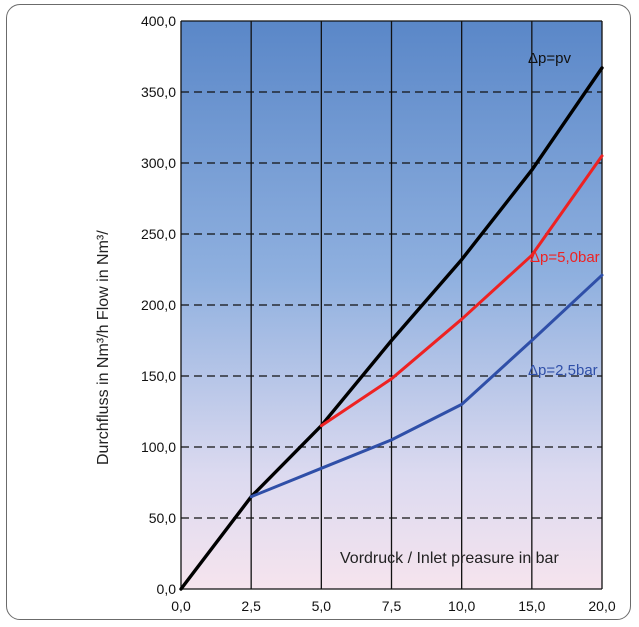  I want to click on x-tick-label: 20,0, so click(601, 606).